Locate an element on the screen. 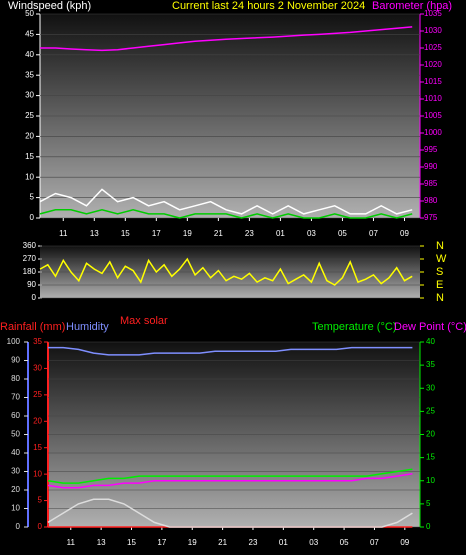  chart-title: Current last 24 hours 2 November 2024 is located at coordinates (268, 6).